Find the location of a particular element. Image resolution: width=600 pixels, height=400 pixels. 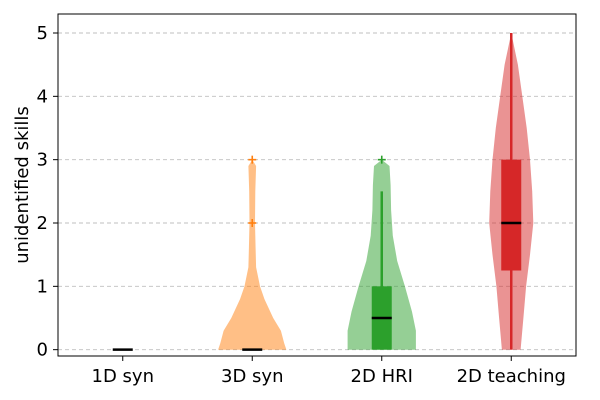

x-tick-label-2: 2D HRI is located at coordinates (382, 376).